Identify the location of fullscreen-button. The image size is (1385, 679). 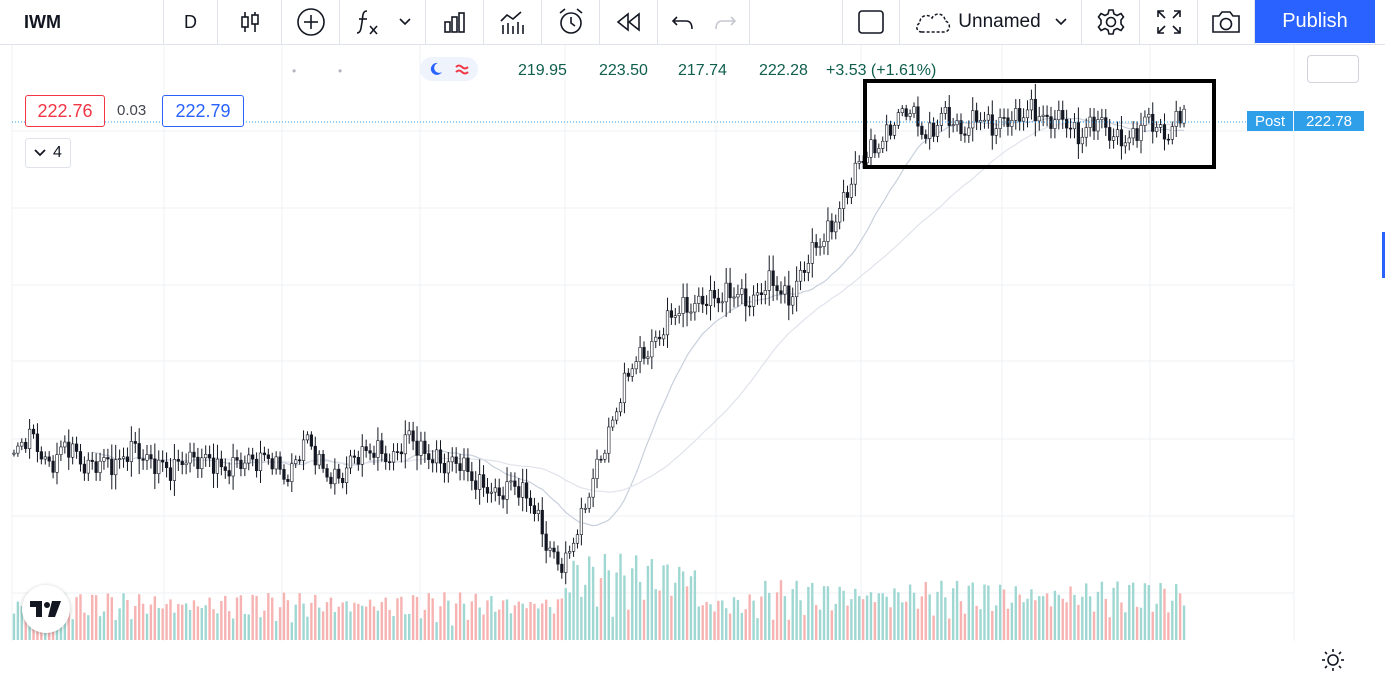
(1169, 22).